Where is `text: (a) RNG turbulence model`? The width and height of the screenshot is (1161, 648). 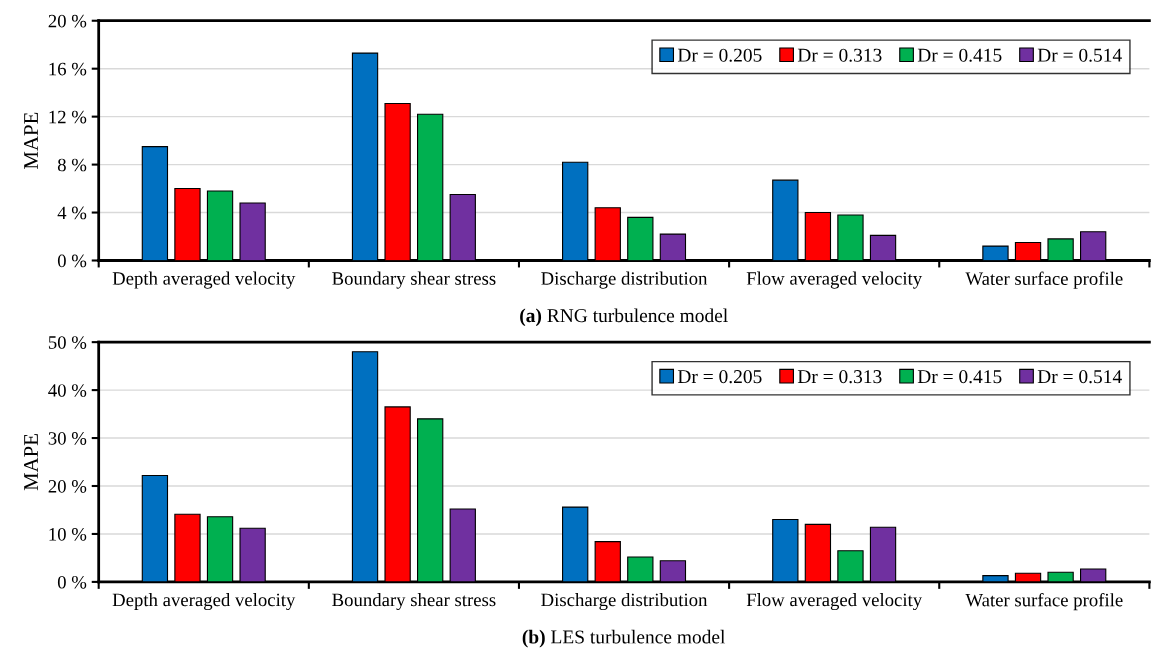
text: (a) RNG turbulence model is located at coordinates (624, 317).